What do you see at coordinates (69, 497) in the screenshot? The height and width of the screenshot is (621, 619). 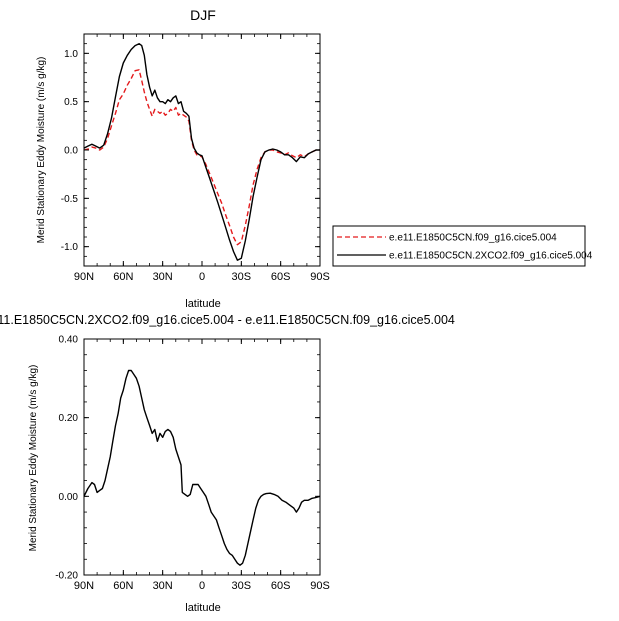 I see `bottom-y-tick-label: 0.00` at bounding box center [69, 497].